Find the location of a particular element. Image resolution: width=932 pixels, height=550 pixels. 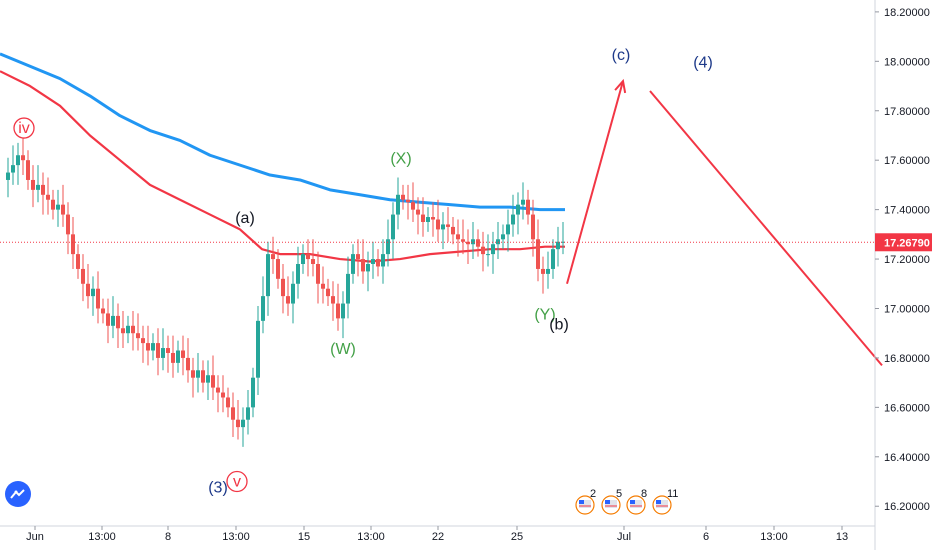

x-tick-label: Jul is located at coordinates (624, 537).